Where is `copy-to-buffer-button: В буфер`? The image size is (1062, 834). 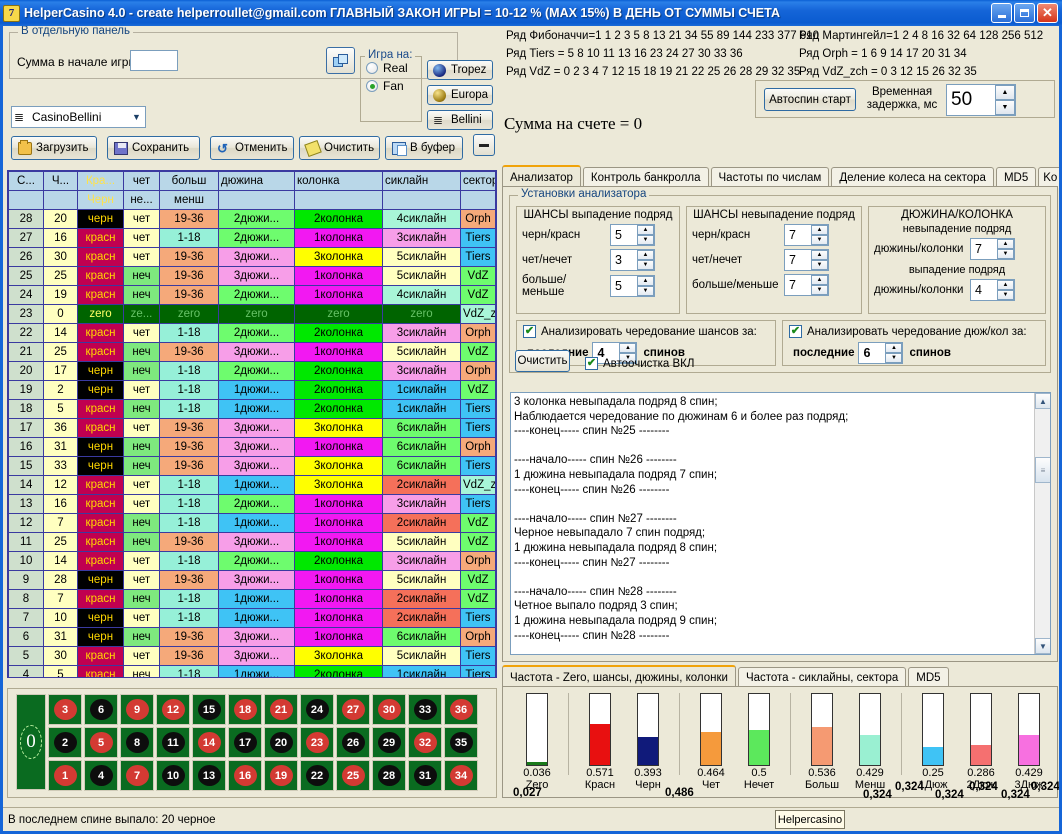 copy-to-buffer-button: В буфер is located at coordinates (424, 148).